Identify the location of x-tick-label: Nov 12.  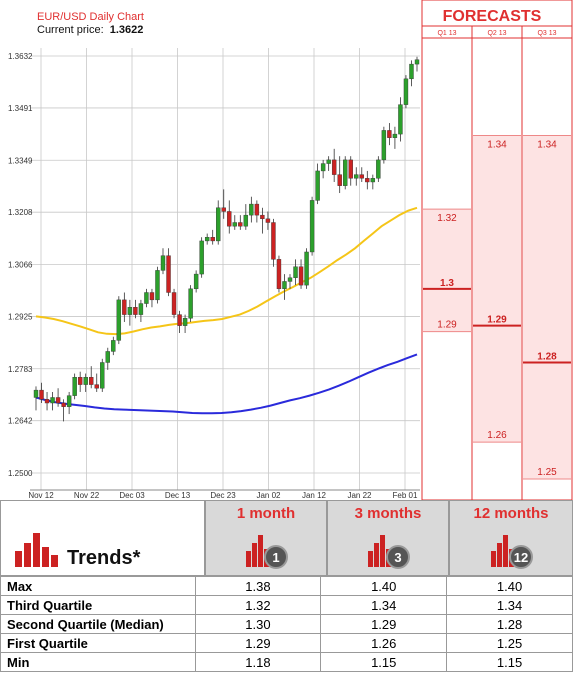
(41, 495).